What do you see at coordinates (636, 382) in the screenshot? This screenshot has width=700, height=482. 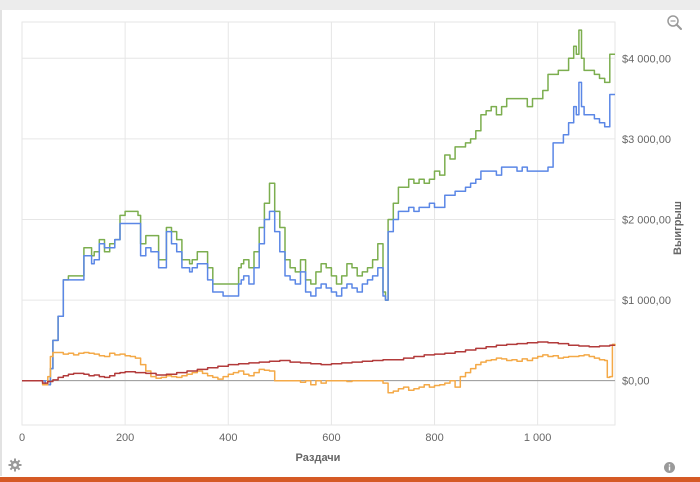 I see `y-tick-label: $0,00` at bounding box center [636, 382].